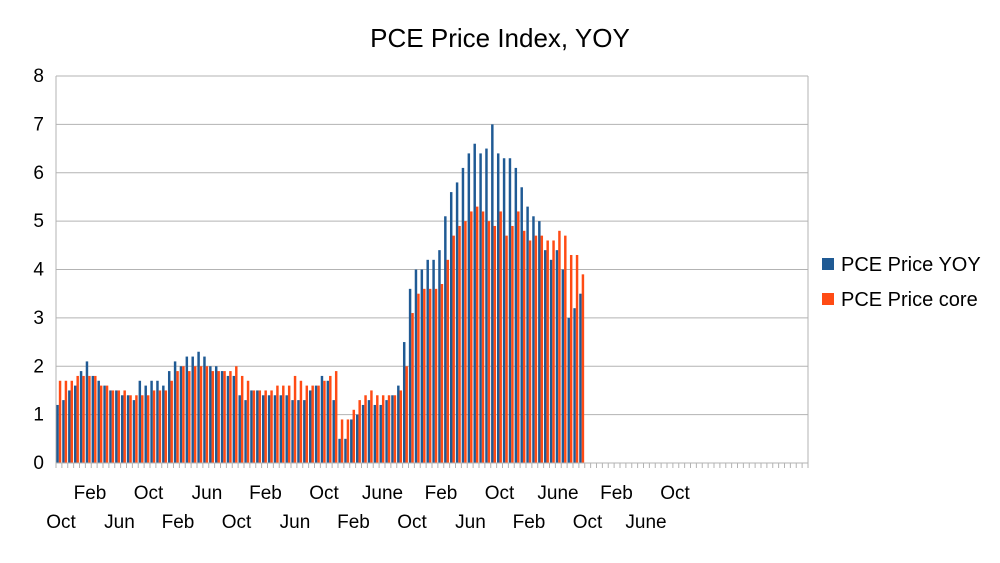 The width and height of the screenshot is (1000, 563). Describe the element at coordinates (909, 300) in the screenshot. I see `legend-label-pce-price-core: PCE Price core` at that location.